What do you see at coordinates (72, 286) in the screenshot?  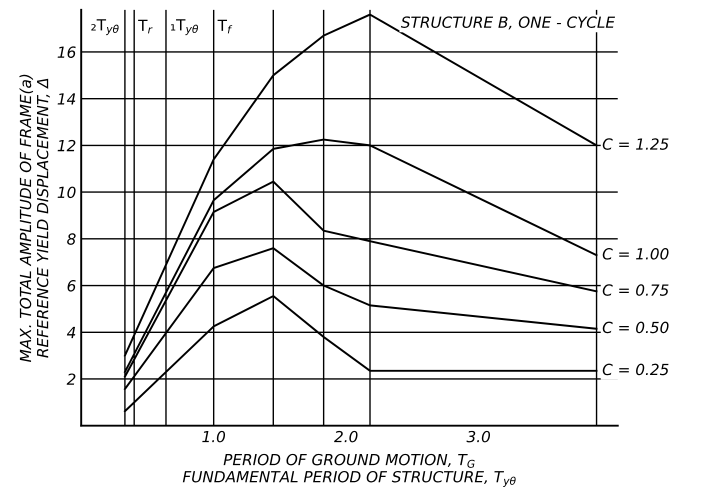 I see `y-tick-label: 6` at bounding box center [72, 286].